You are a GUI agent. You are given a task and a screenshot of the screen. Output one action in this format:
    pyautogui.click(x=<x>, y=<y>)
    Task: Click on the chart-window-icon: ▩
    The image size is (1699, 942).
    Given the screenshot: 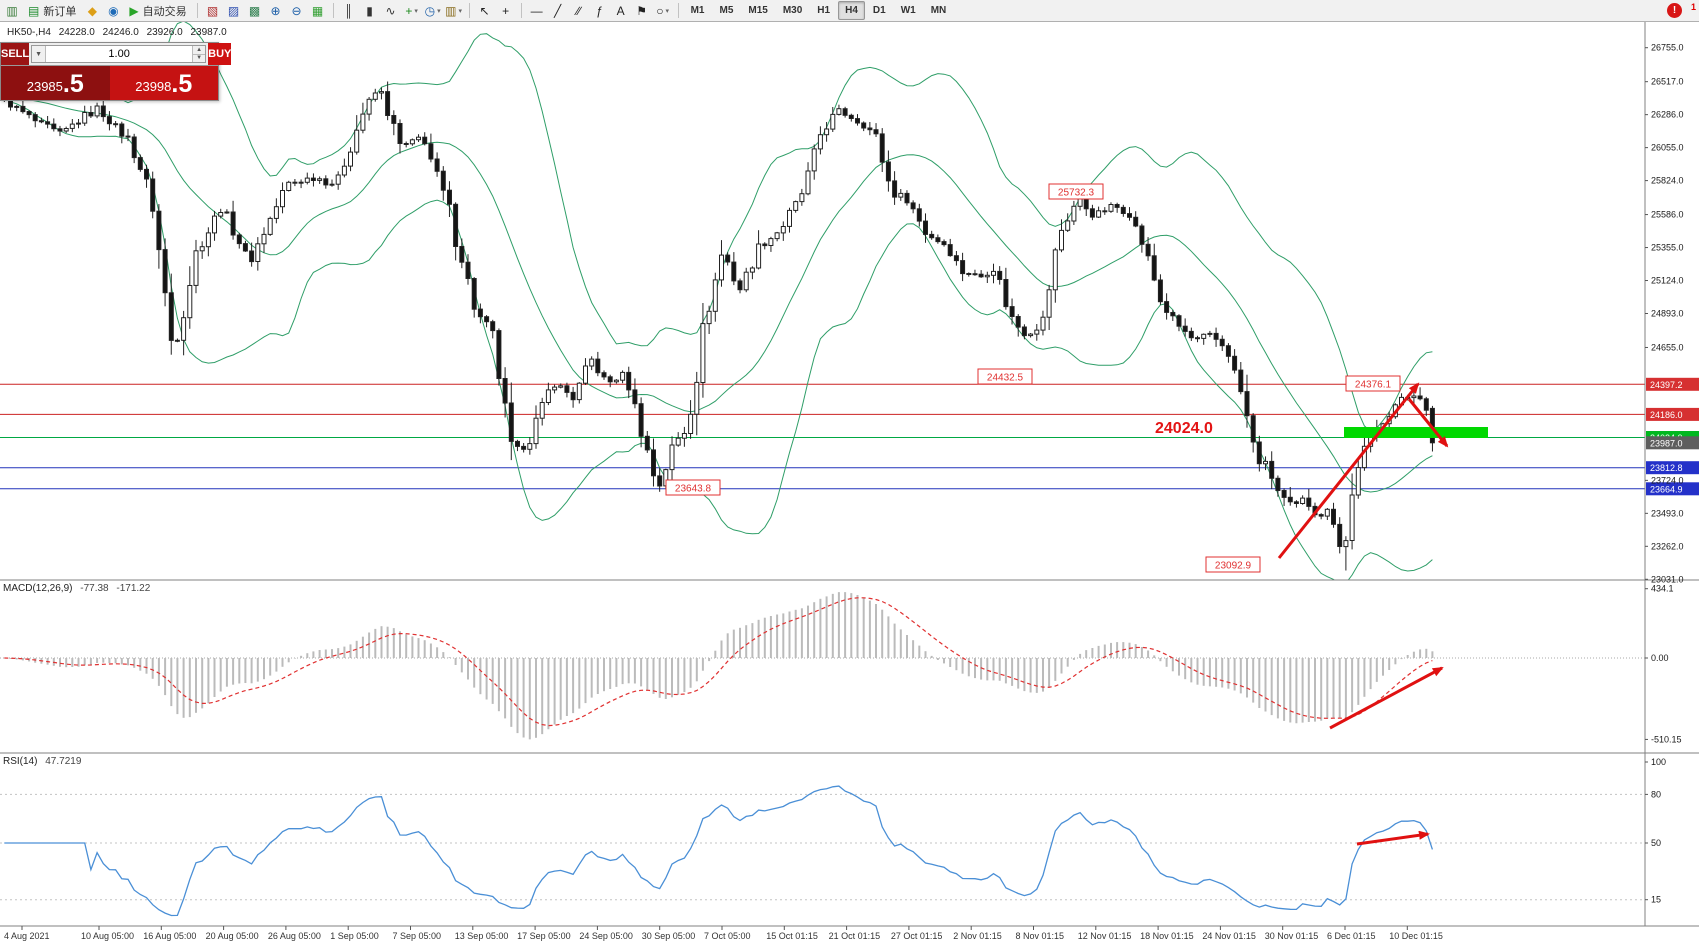 What is the action you would take?
    pyautogui.click(x=254, y=10)
    